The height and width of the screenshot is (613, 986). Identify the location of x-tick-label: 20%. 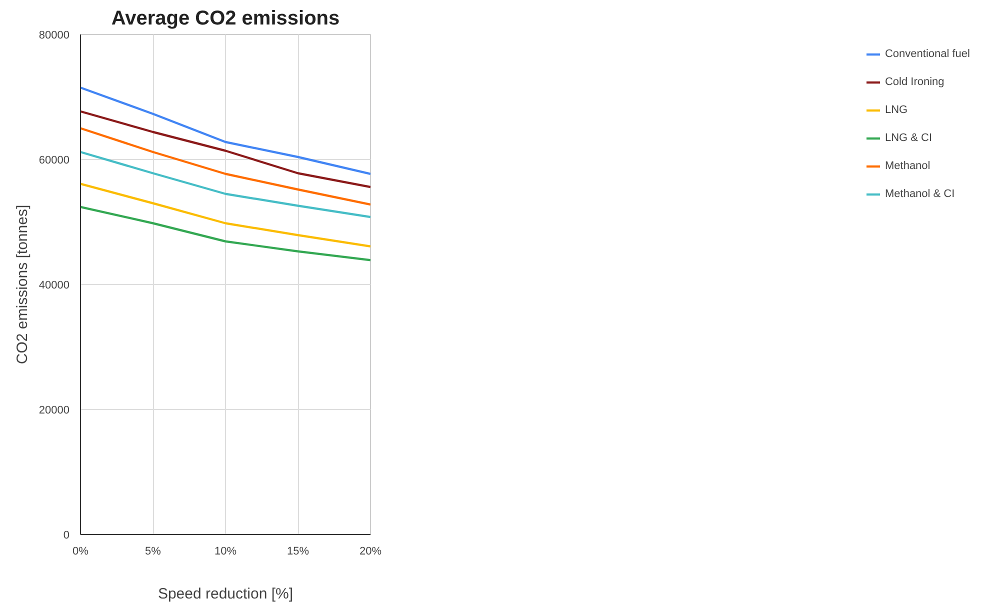
(370, 552).